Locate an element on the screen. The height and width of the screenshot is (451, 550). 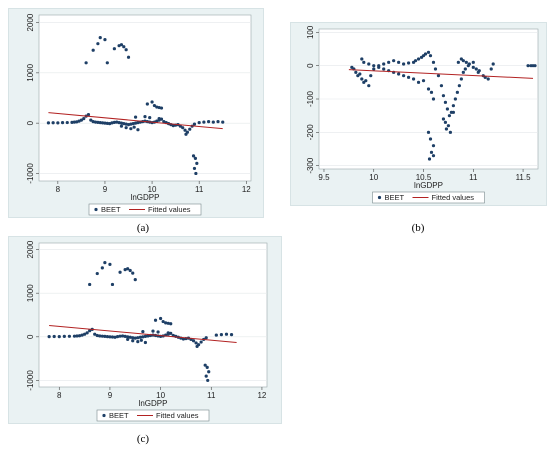
x-tick-label: 11 is located at coordinates (211, 395).